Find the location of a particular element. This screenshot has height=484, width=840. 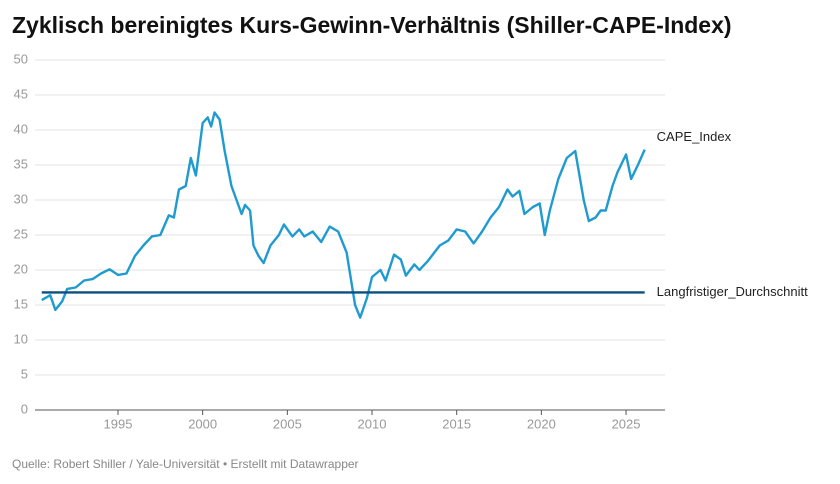

x-tick-label: 2015 is located at coordinates (456, 423).